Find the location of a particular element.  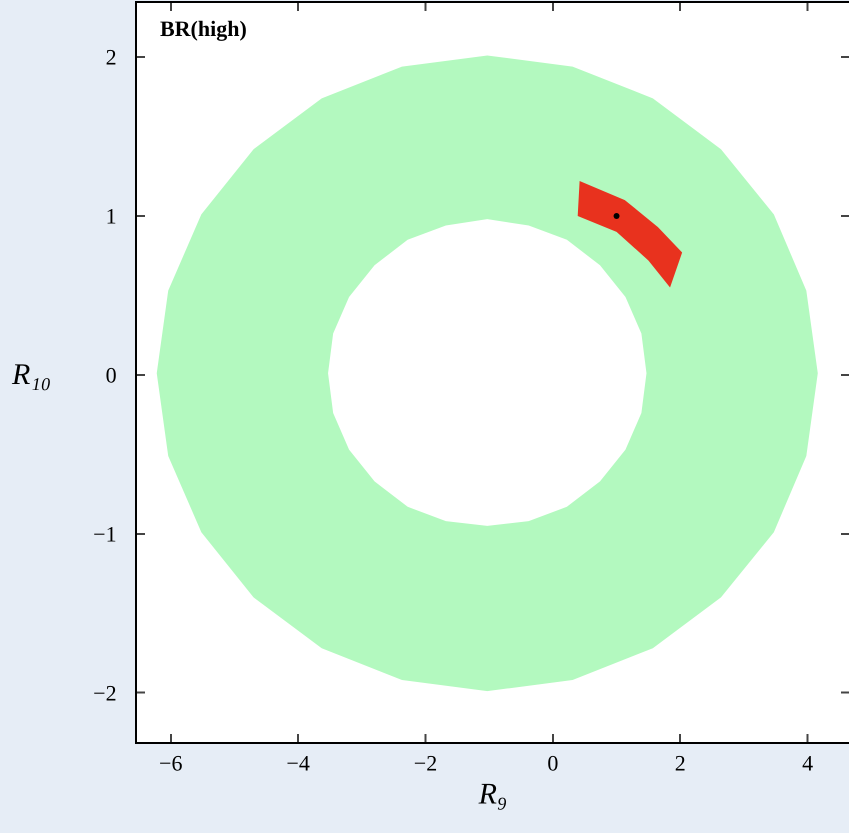

y-tick-label: −2 is located at coordinates (105, 693).